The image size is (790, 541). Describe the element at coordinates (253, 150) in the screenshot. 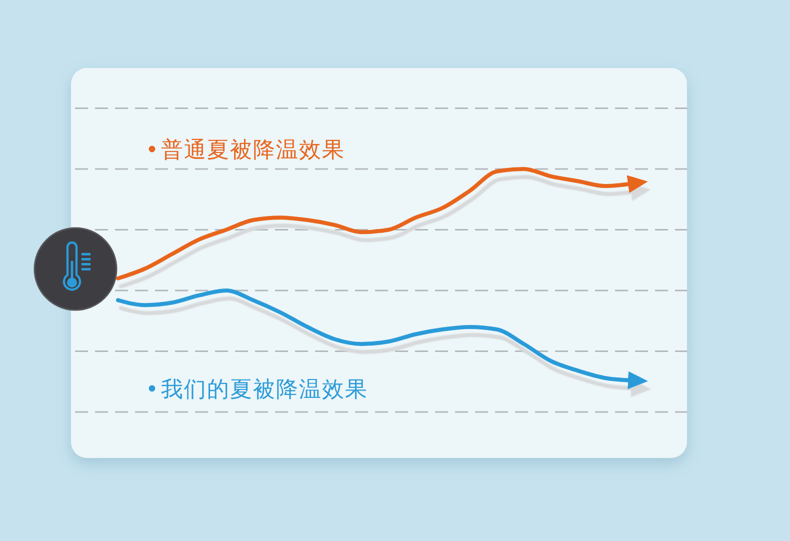

I see `legend-label: 普通夏被降温效果` at that location.